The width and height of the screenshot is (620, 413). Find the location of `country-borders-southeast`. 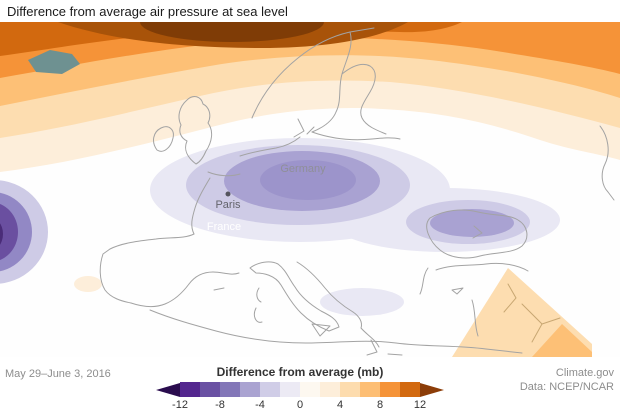

country-borders-southeast is located at coordinates (532, 313).